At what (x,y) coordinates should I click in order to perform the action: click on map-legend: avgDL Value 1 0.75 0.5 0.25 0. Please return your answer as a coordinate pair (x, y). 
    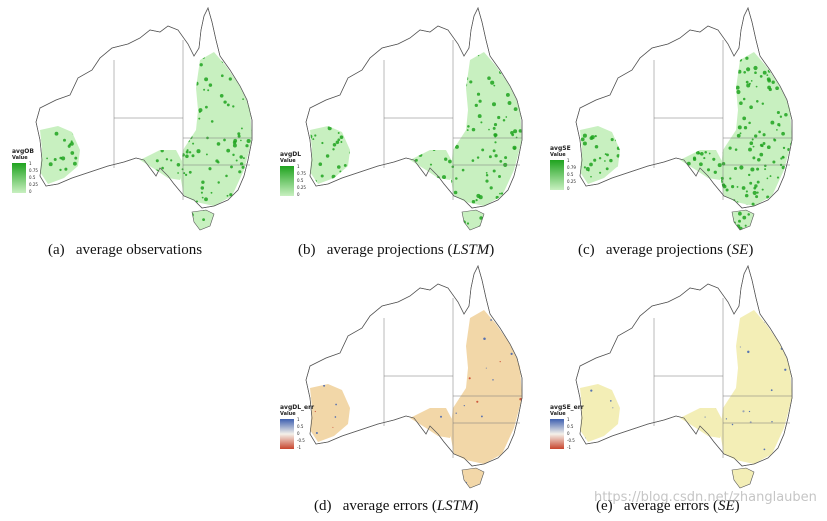
    Looking at the image, I should click on (293, 174).